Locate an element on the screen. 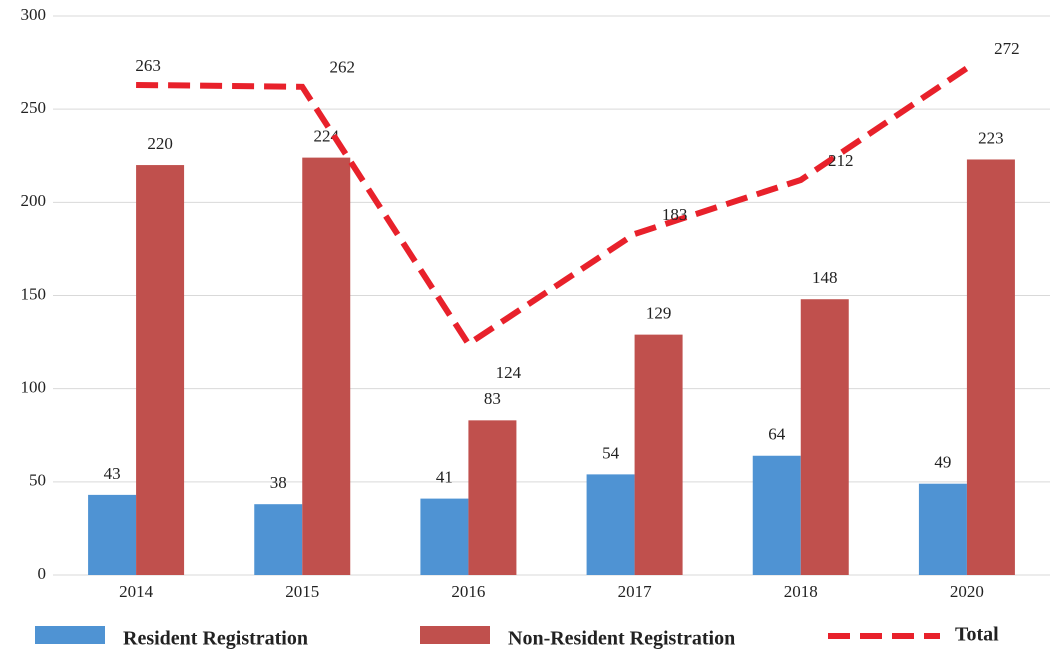 This screenshot has height=655, width=1051. legend-label: Non-Resident Registration is located at coordinates (621, 639).